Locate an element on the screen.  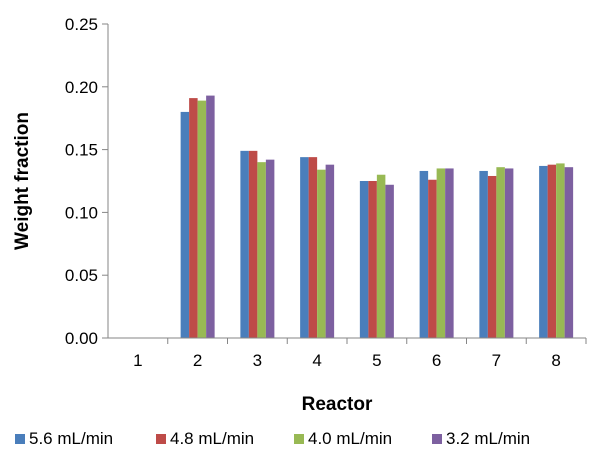
y-tick-label: 0.15 is located at coordinates (81, 150).